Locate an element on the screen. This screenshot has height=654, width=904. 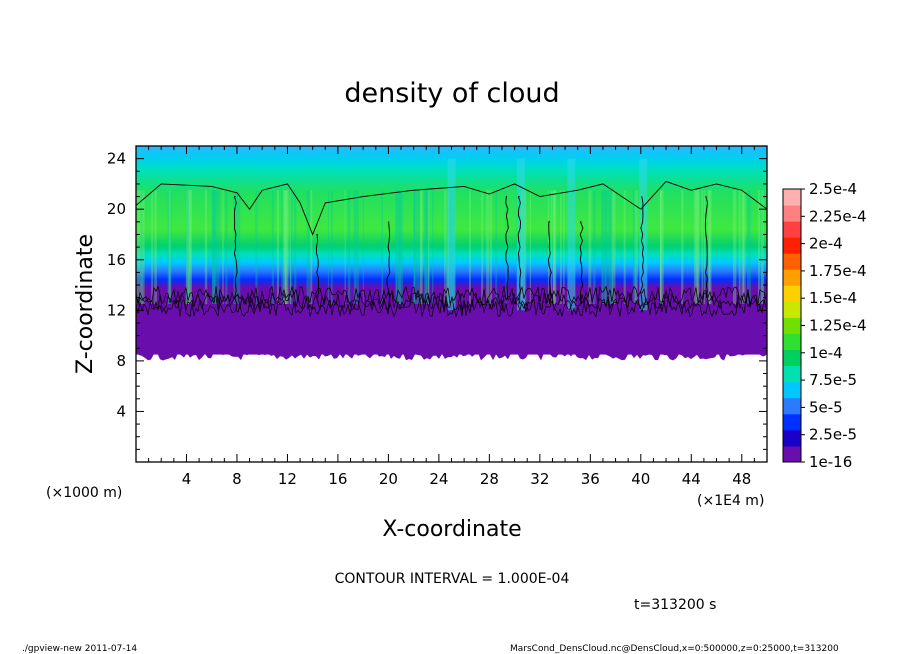
contour-lines is located at coordinates (451, 249).